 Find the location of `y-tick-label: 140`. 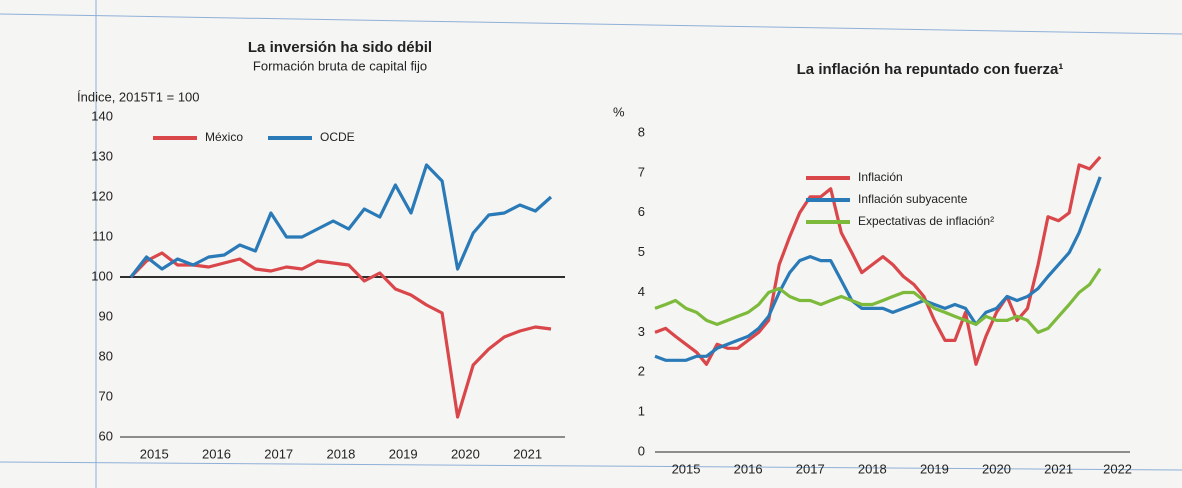

y-tick-label: 140 is located at coordinates (102, 115).